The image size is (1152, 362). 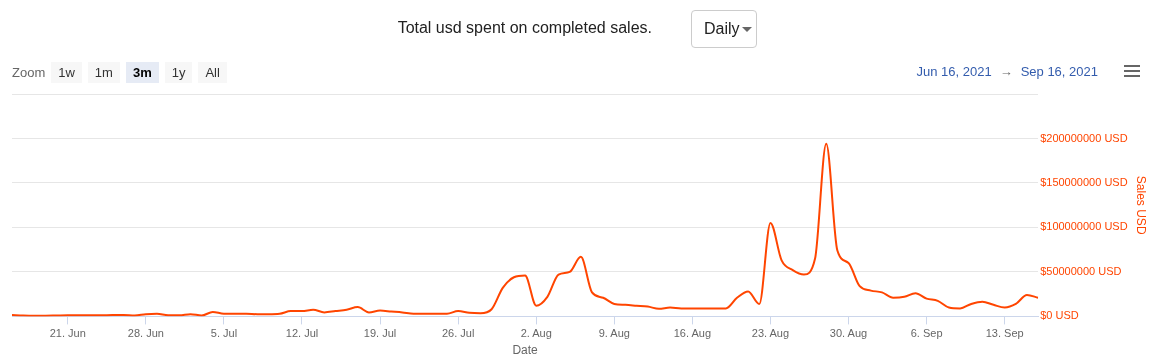 I want to click on y-tick-label: $150000000 USD, so click(x=1084, y=181).